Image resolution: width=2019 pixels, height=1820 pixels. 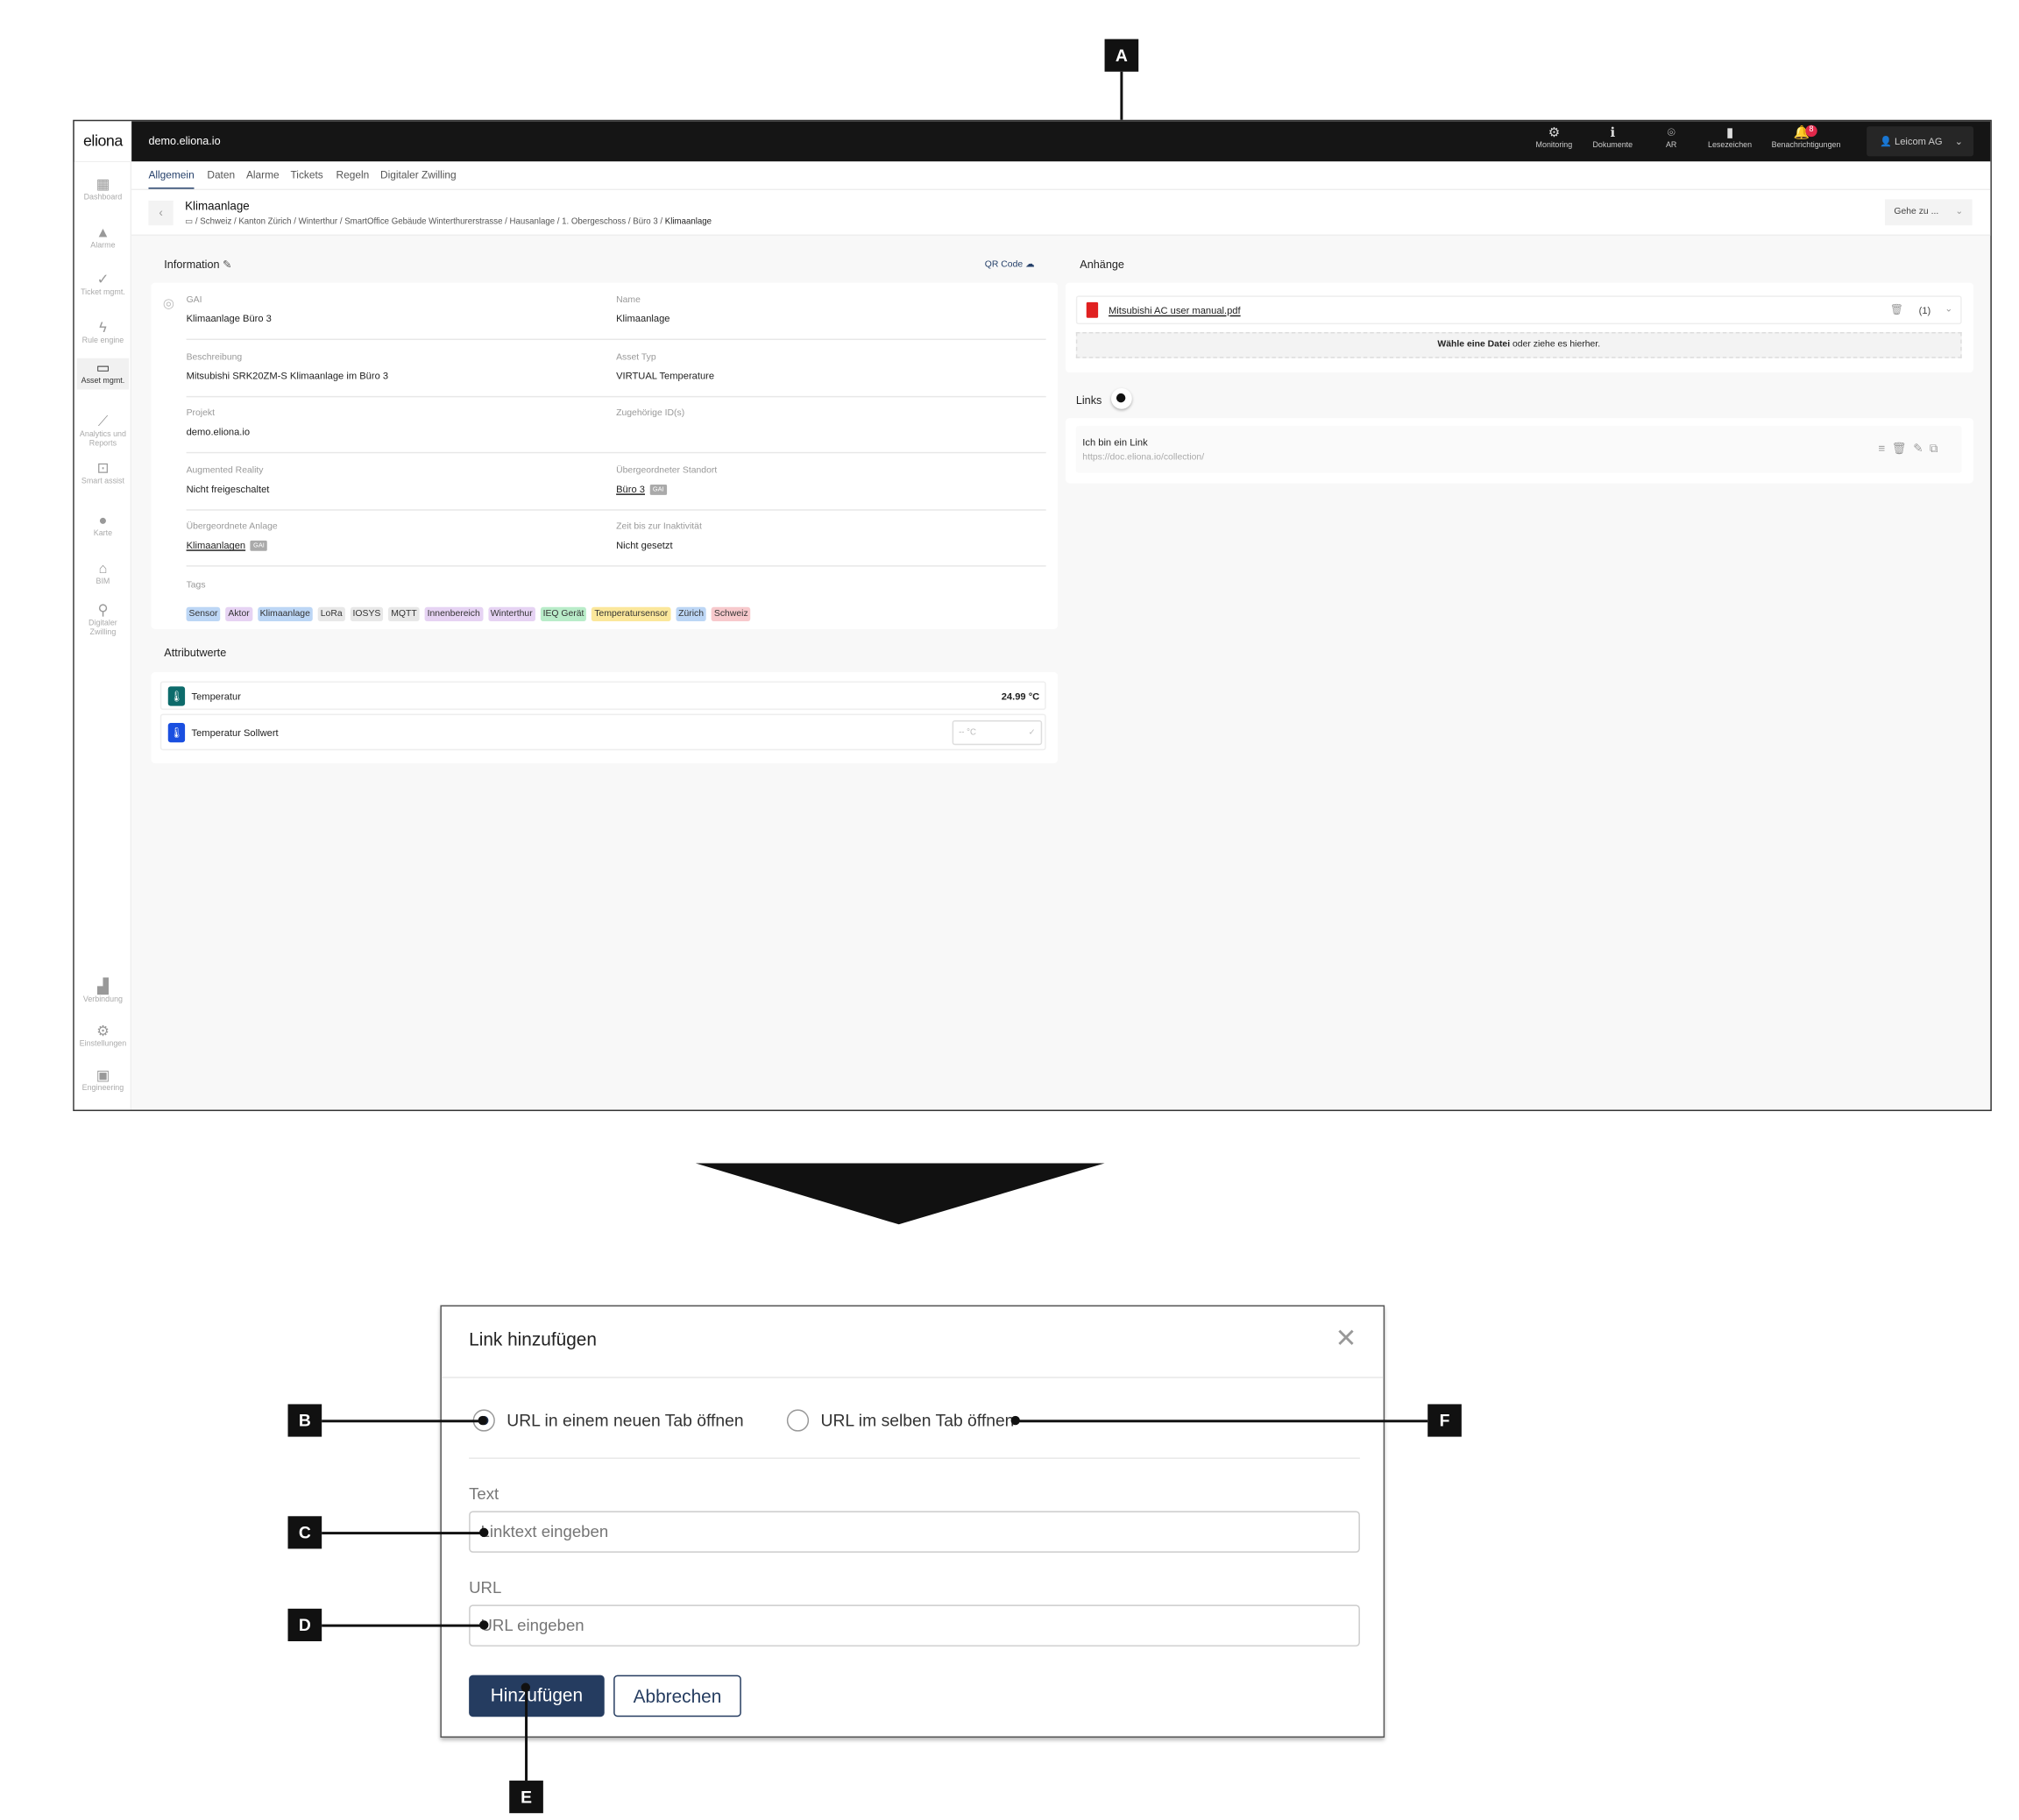 What do you see at coordinates (103, 285) in the screenshot?
I see `sidebar-item-ticket-mgmt-: ✓ Ticket mgmt.` at bounding box center [103, 285].